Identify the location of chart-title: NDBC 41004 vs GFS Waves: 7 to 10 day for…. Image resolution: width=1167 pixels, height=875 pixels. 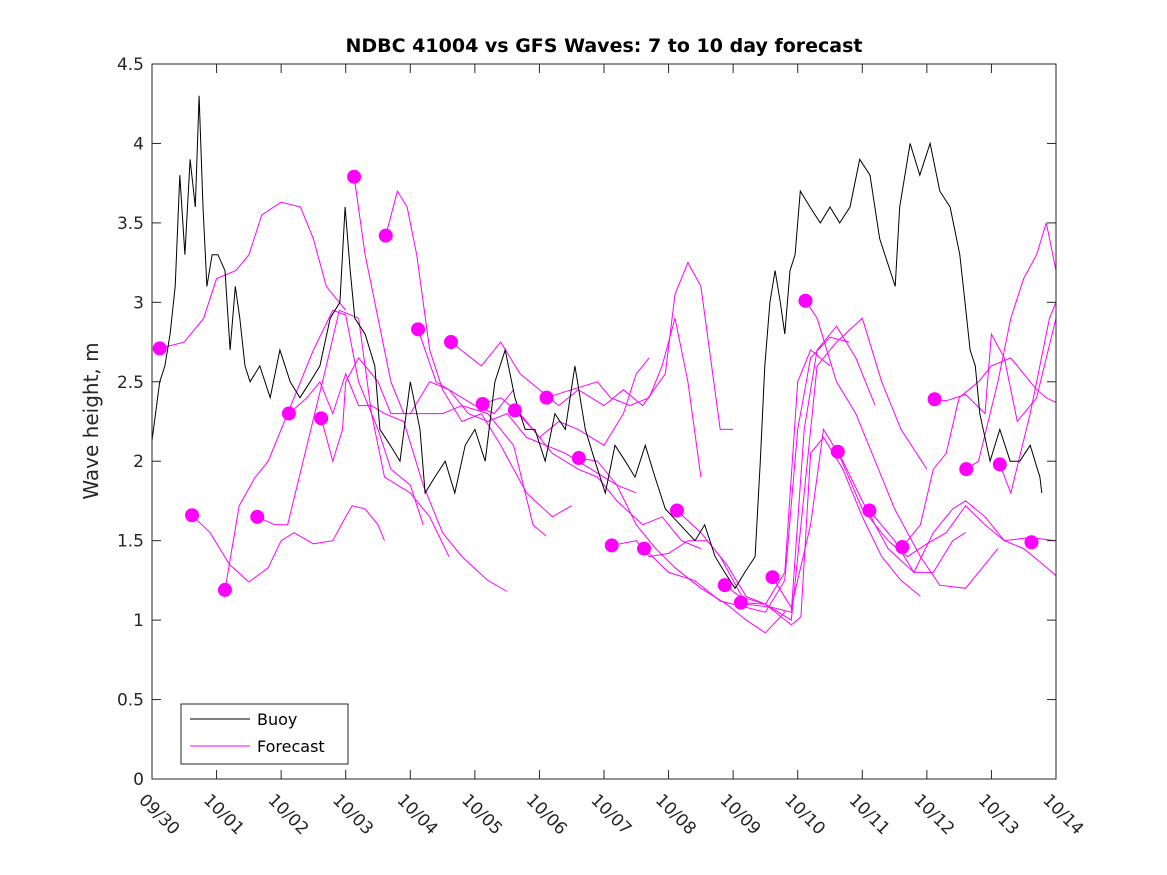
(603, 46).